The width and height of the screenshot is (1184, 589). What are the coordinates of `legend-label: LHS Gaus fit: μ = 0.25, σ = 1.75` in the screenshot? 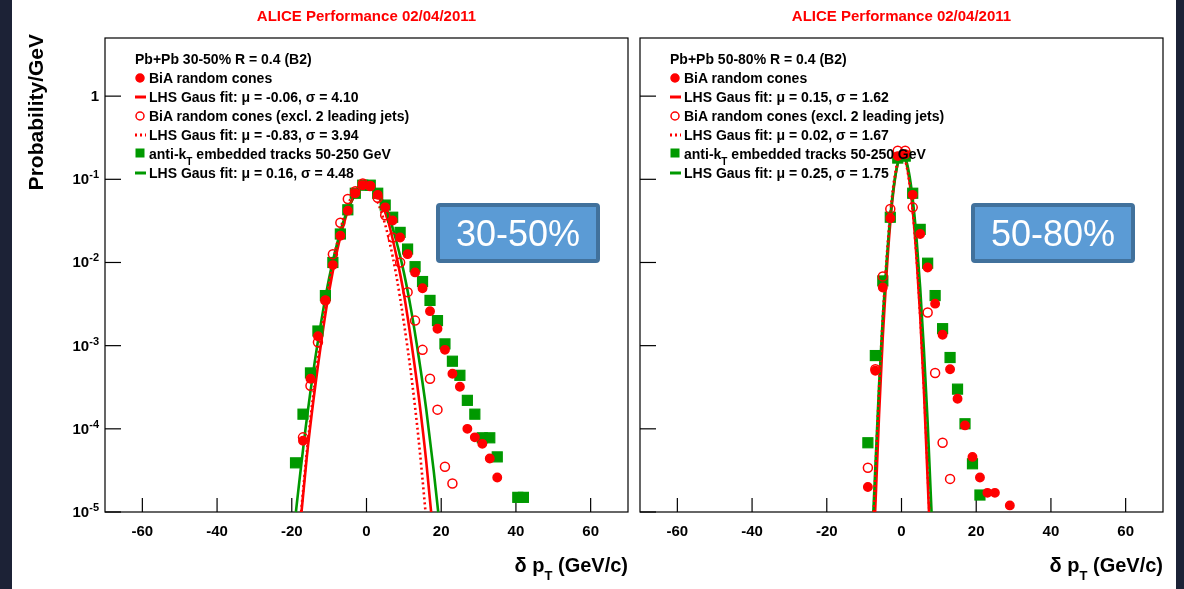 It's located at (787, 173).